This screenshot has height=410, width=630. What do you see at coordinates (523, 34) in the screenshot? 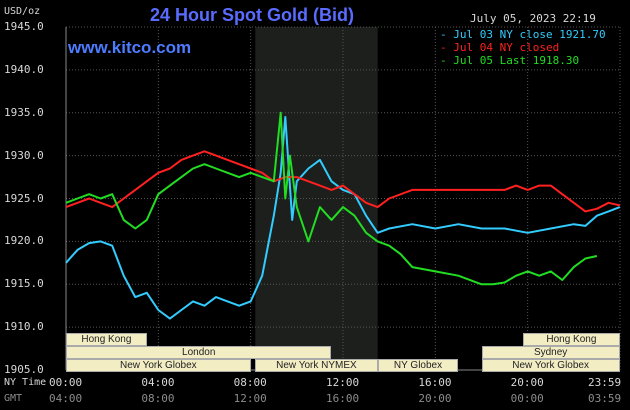
I see `legend-item-jul03: - Jul 03 NY close 1921.70` at bounding box center [523, 34].